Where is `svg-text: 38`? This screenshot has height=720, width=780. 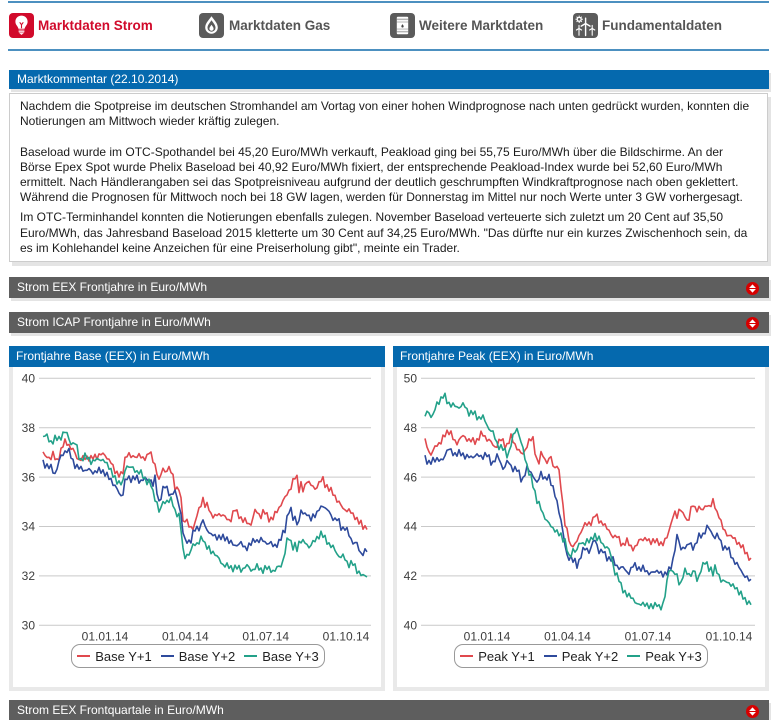 svg-text: 38 is located at coordinates (29, 427).